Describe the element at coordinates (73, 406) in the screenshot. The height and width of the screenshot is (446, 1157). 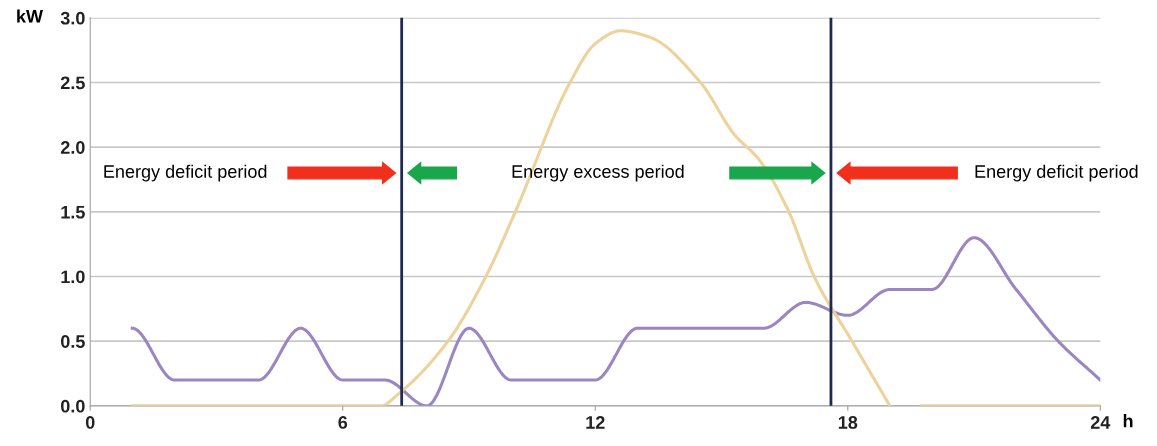
I see `y-tick-label: 0.0` at that location.